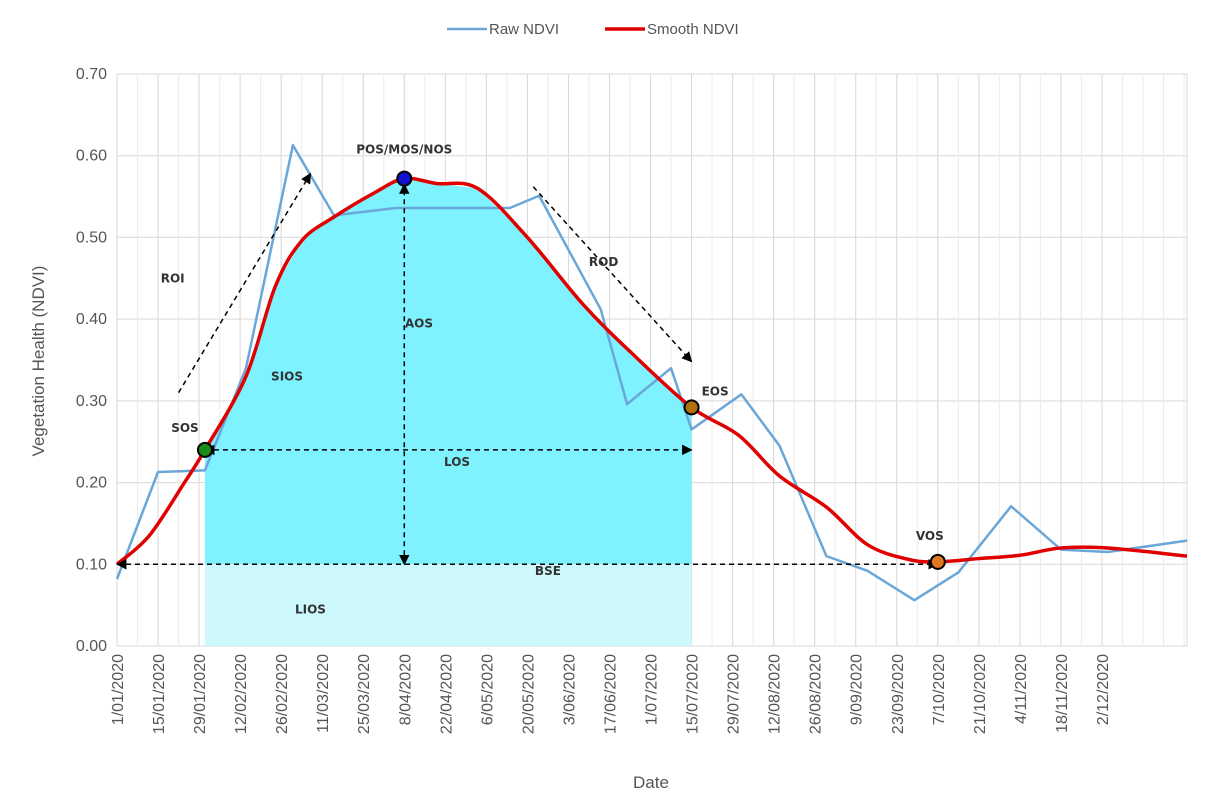 The width and height of the screenshot is (1208, 805). Describe the element at coordinates (118, 689) in the screenshot. I see `x-tick-label: 1/01/2020` at that location.